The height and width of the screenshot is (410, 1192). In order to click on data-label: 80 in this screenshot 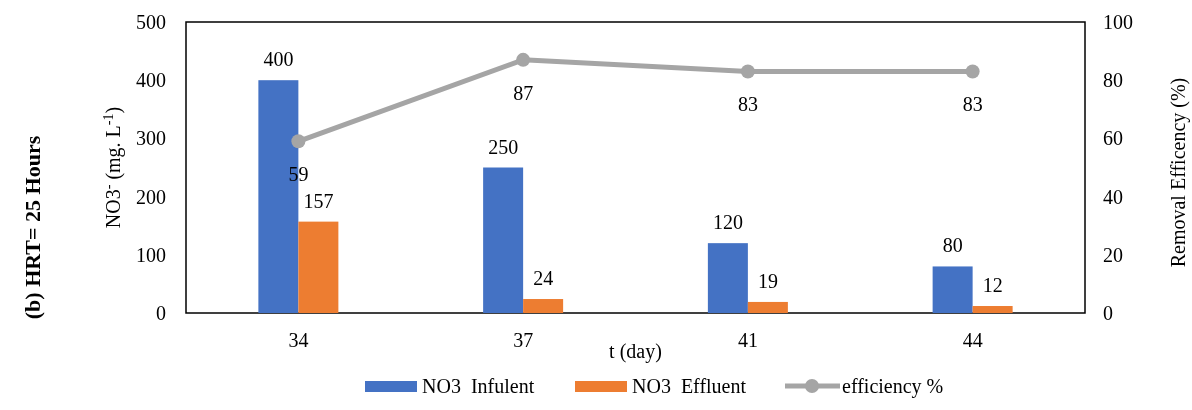, I will do `click(952, 245)`.